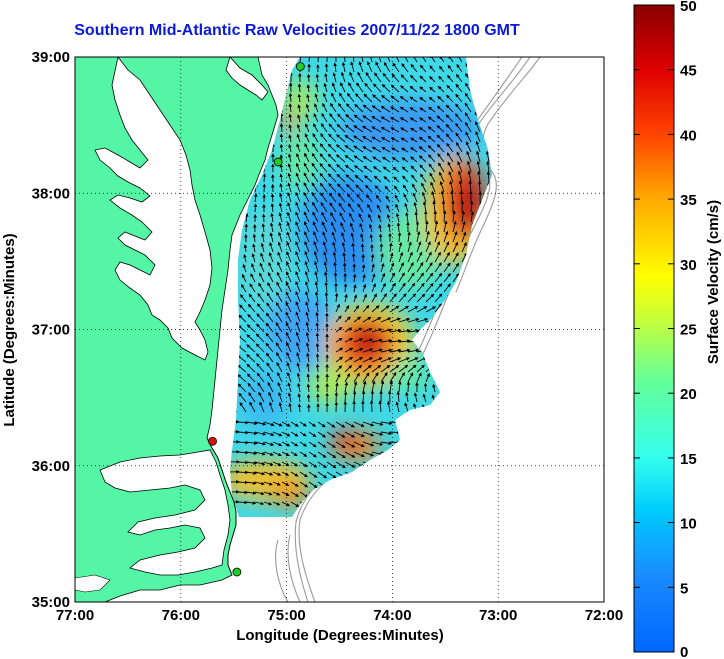 The image size is (724, 659). What do you see at coordinates (212, 441) in the screenshot?
I see `radar-station-marker` at bounding box center [212, 441].